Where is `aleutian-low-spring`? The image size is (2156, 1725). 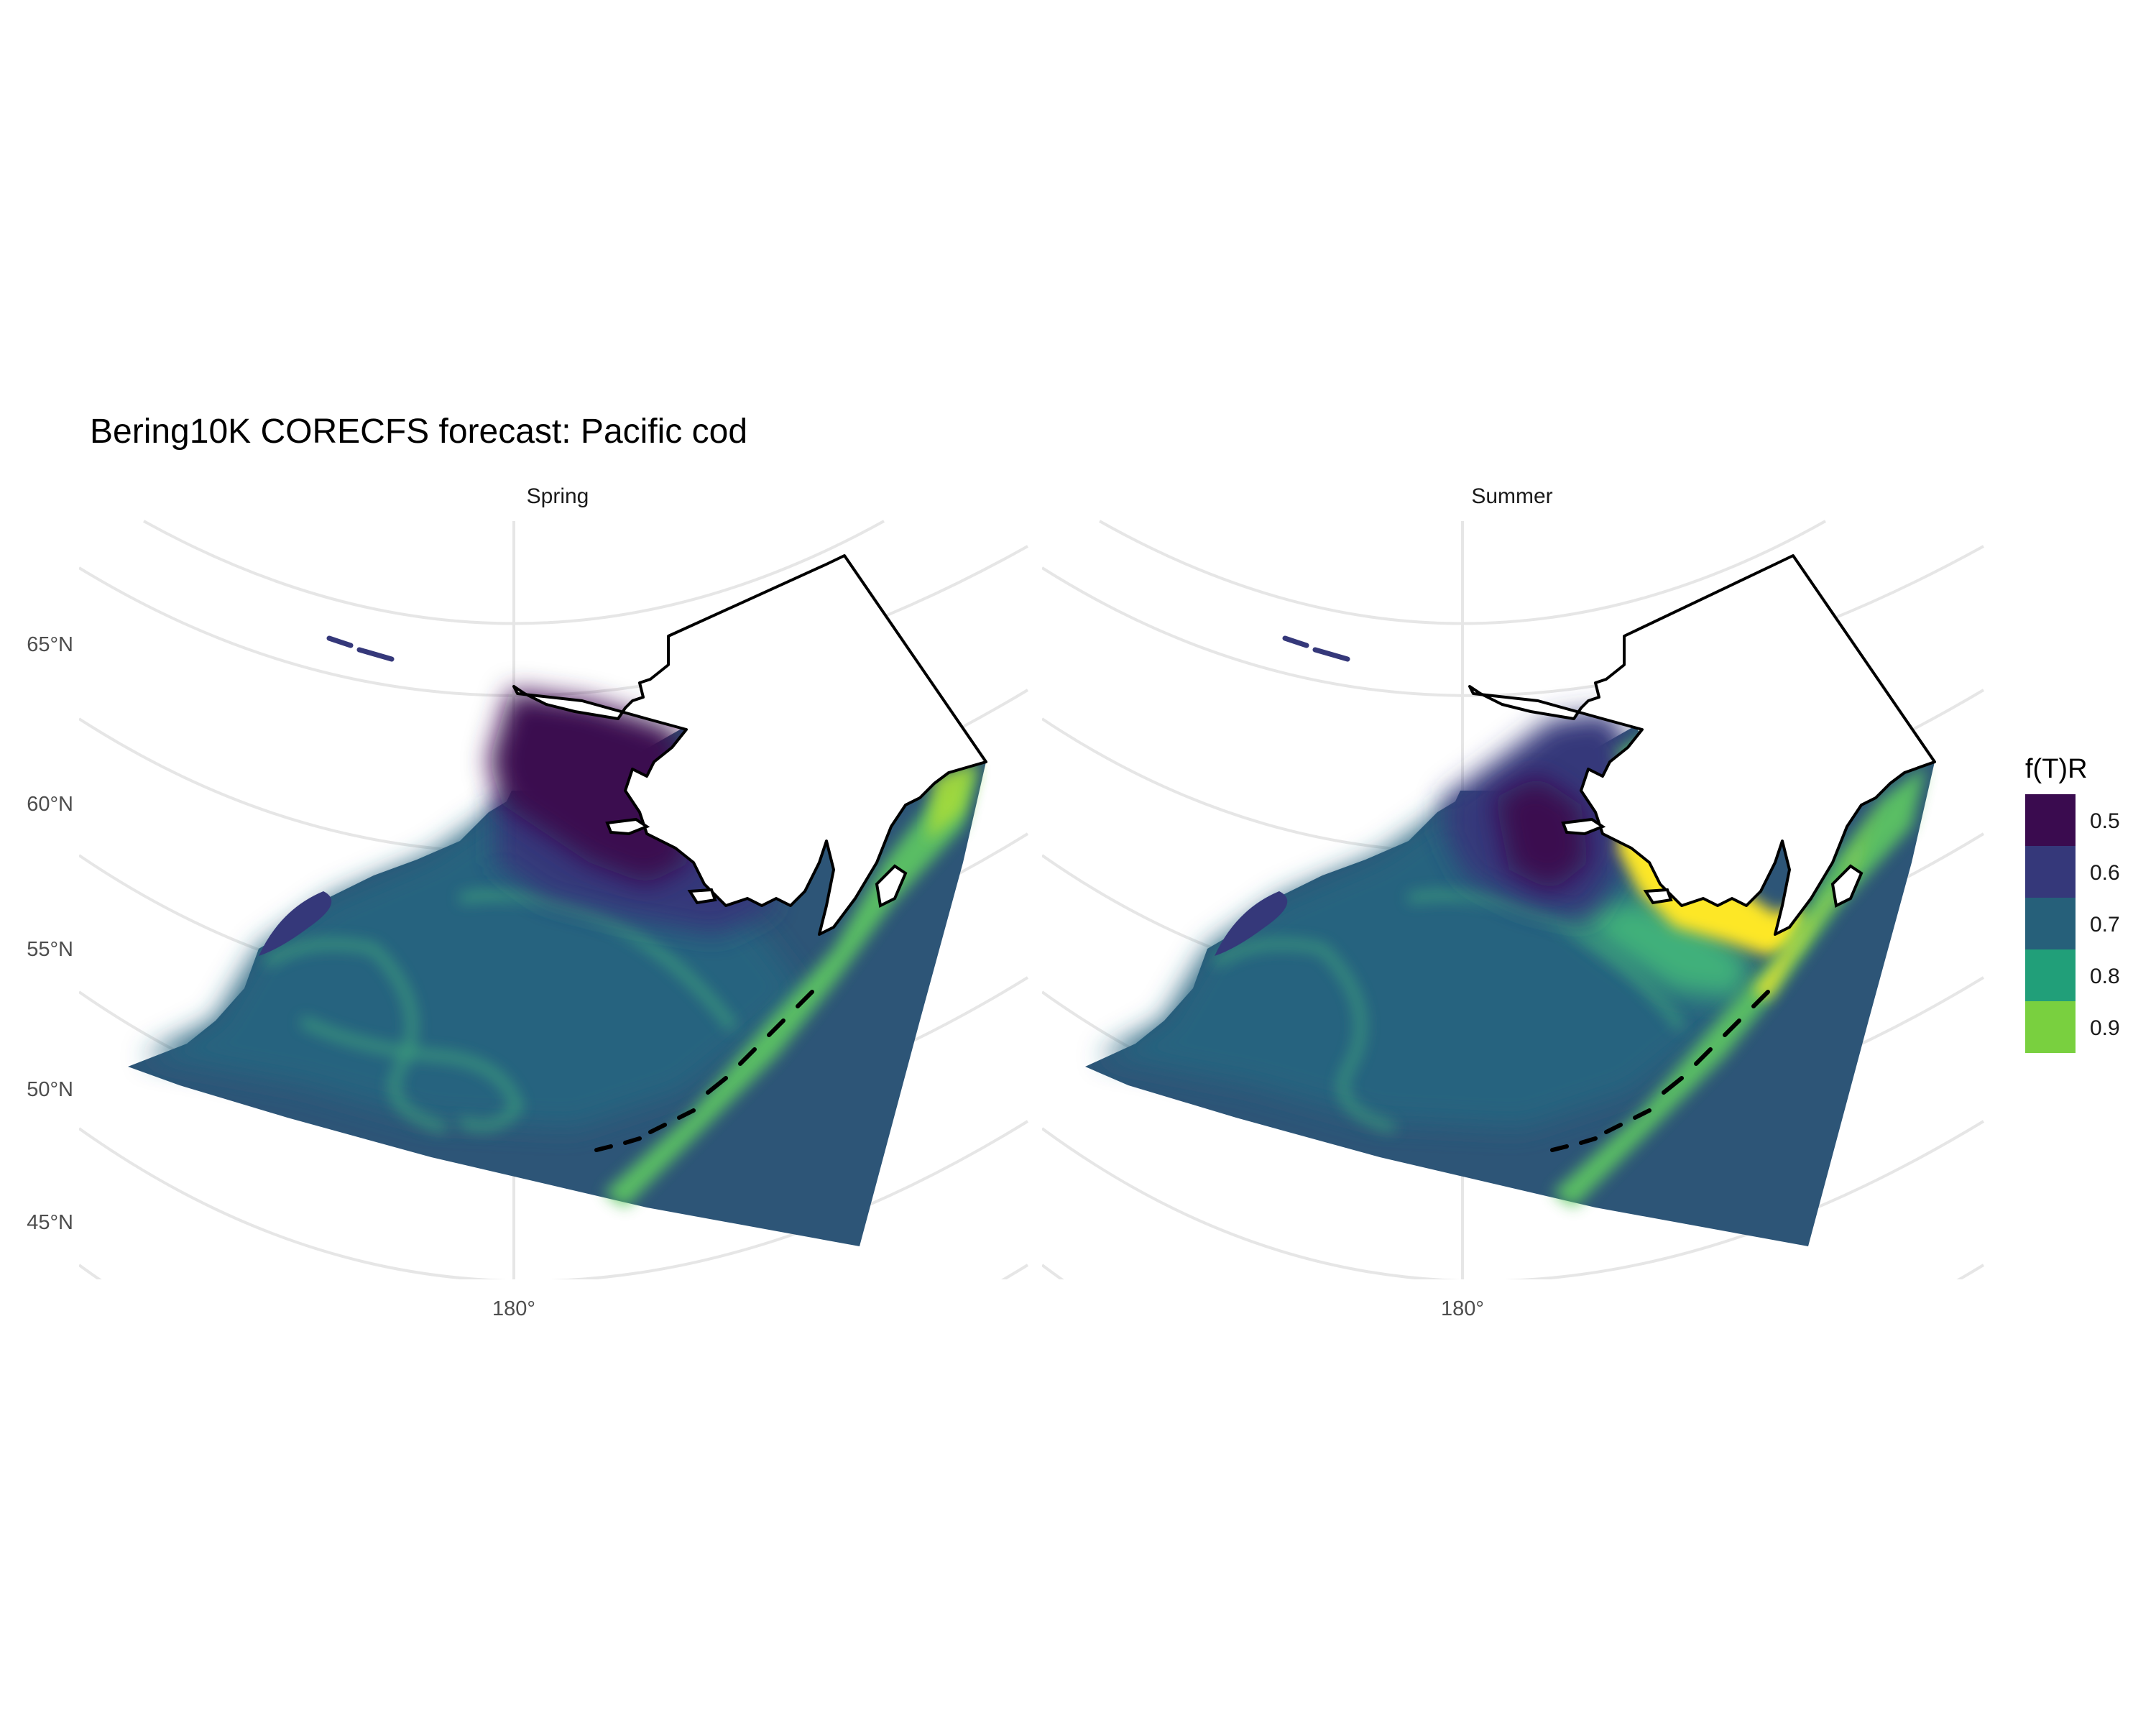
aleutian-low-spring is located at coordinates (296, 923).